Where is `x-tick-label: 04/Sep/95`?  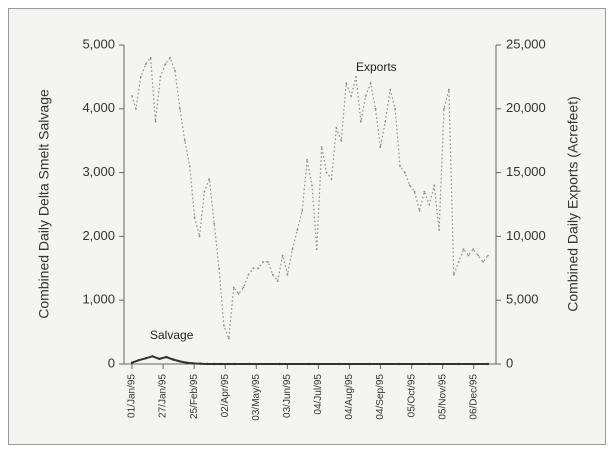 x-tick-label: 04/Sep/95 is located at coordinates (380, 397).